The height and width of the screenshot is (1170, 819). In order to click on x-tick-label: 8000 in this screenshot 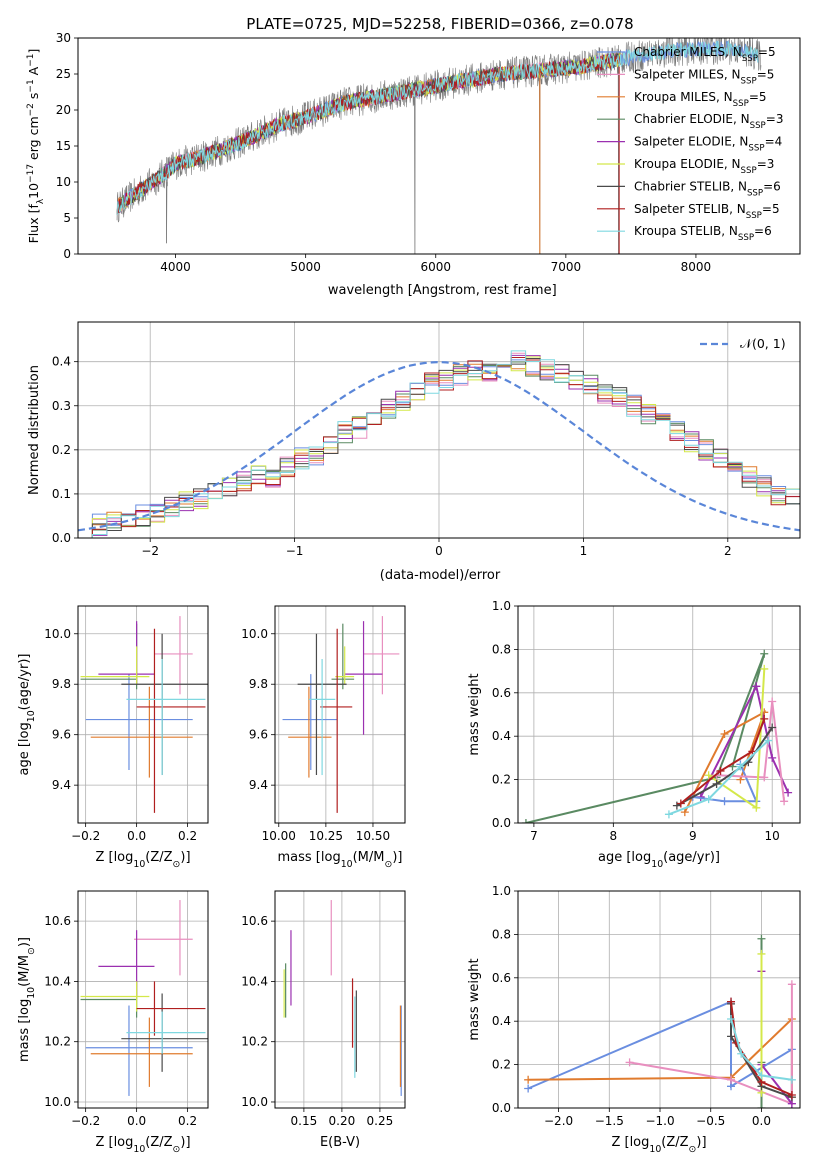, I will do `click(696, 267)`.